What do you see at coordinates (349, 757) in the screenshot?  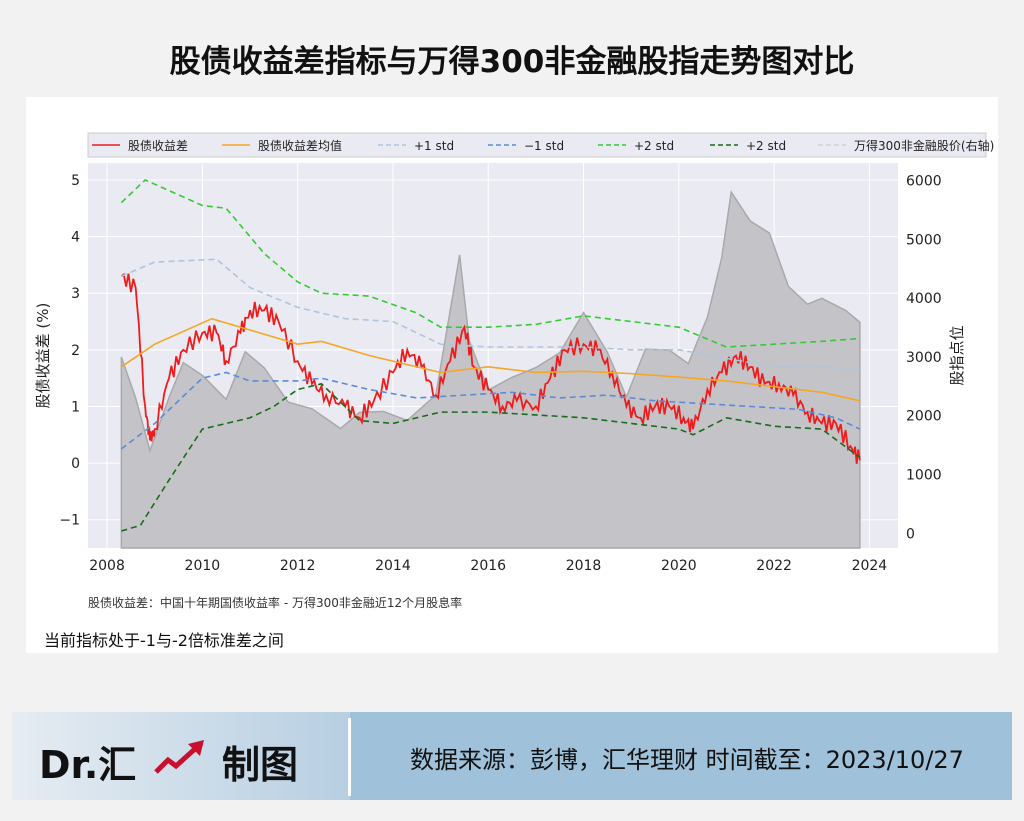 I see `divider` at bounding box center [349, 757].